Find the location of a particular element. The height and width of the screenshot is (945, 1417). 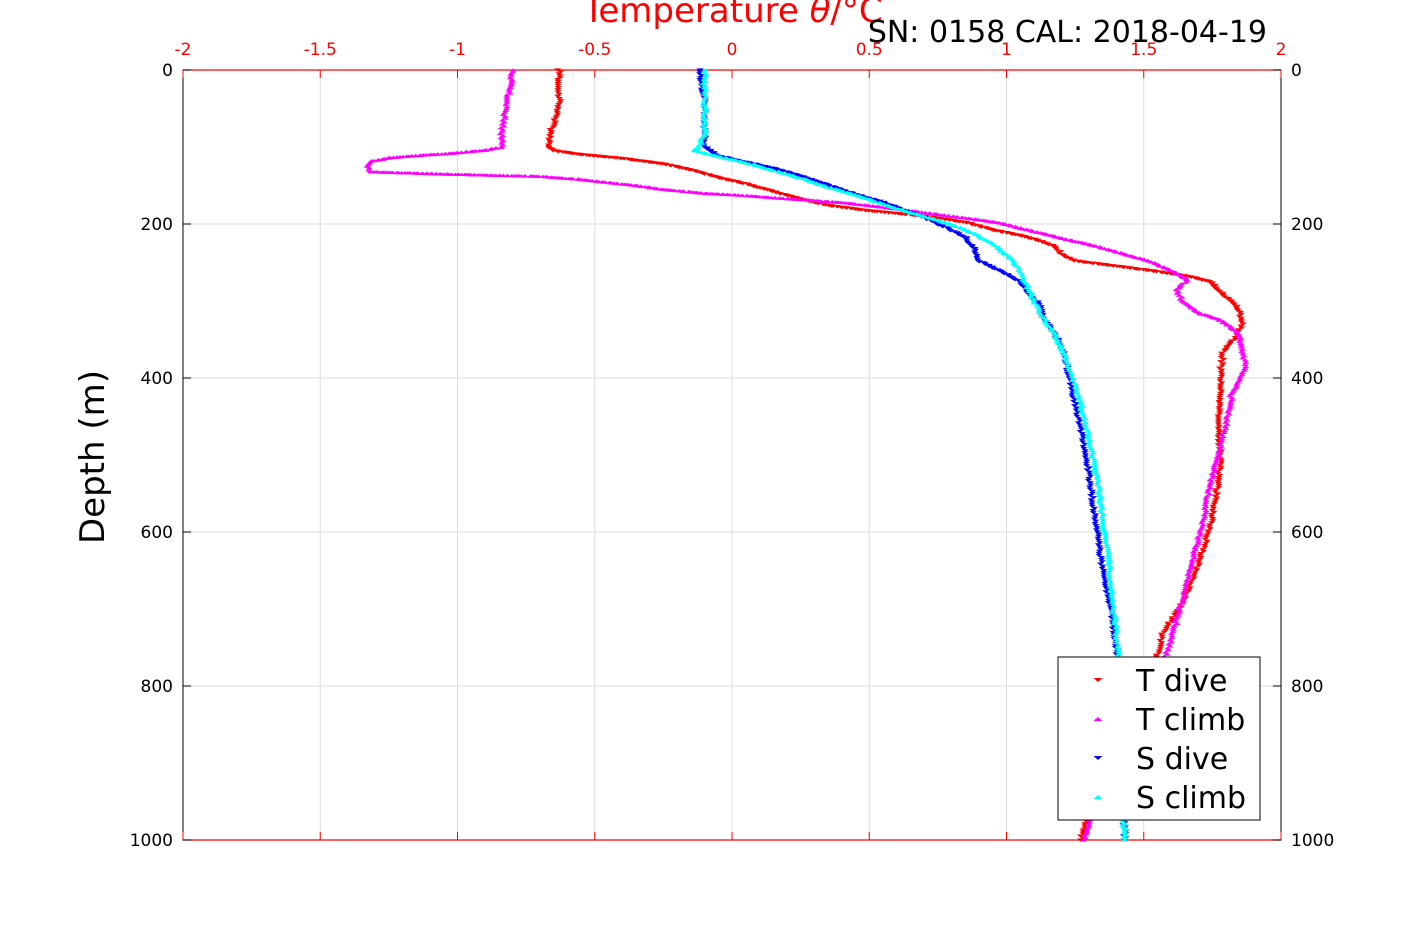

chart-title: SN: 0158 CAL: 2018-04-19 is located at coordinates (1067, 32).